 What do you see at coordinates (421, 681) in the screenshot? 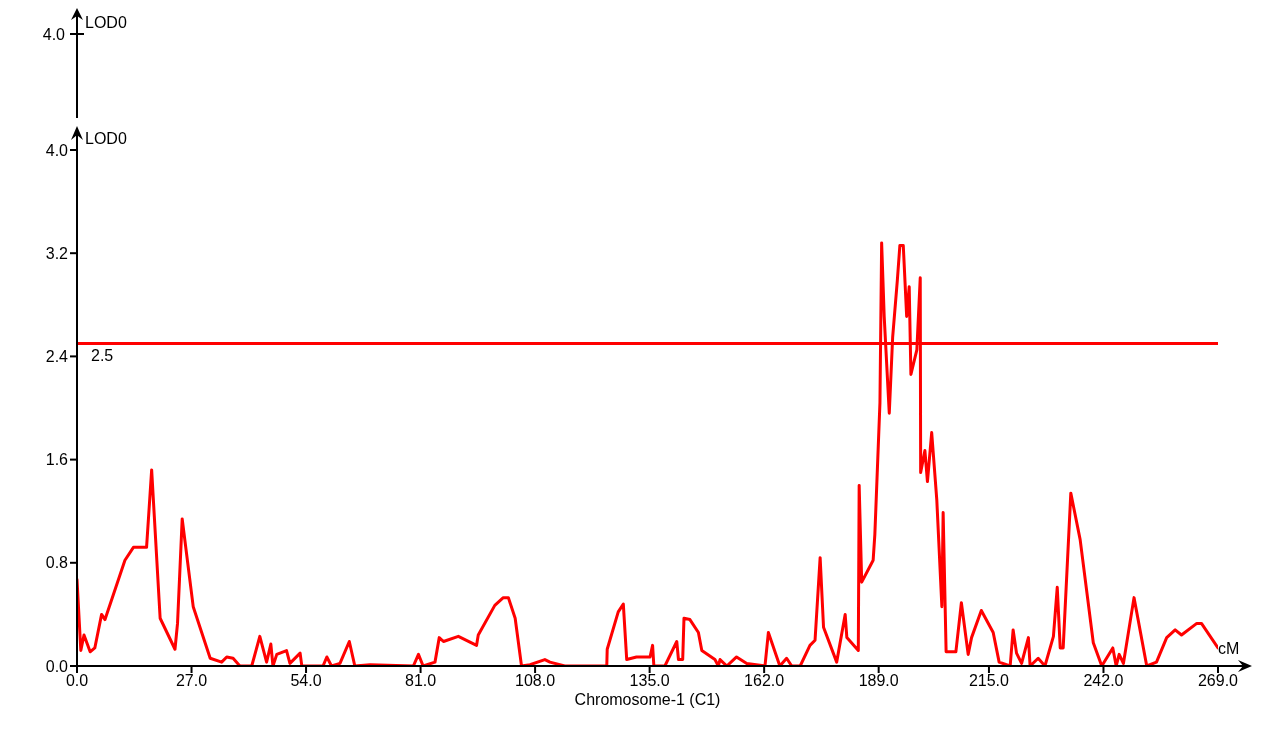
I see `x-tick-label: 81.0` at bounding box center [421, 681].